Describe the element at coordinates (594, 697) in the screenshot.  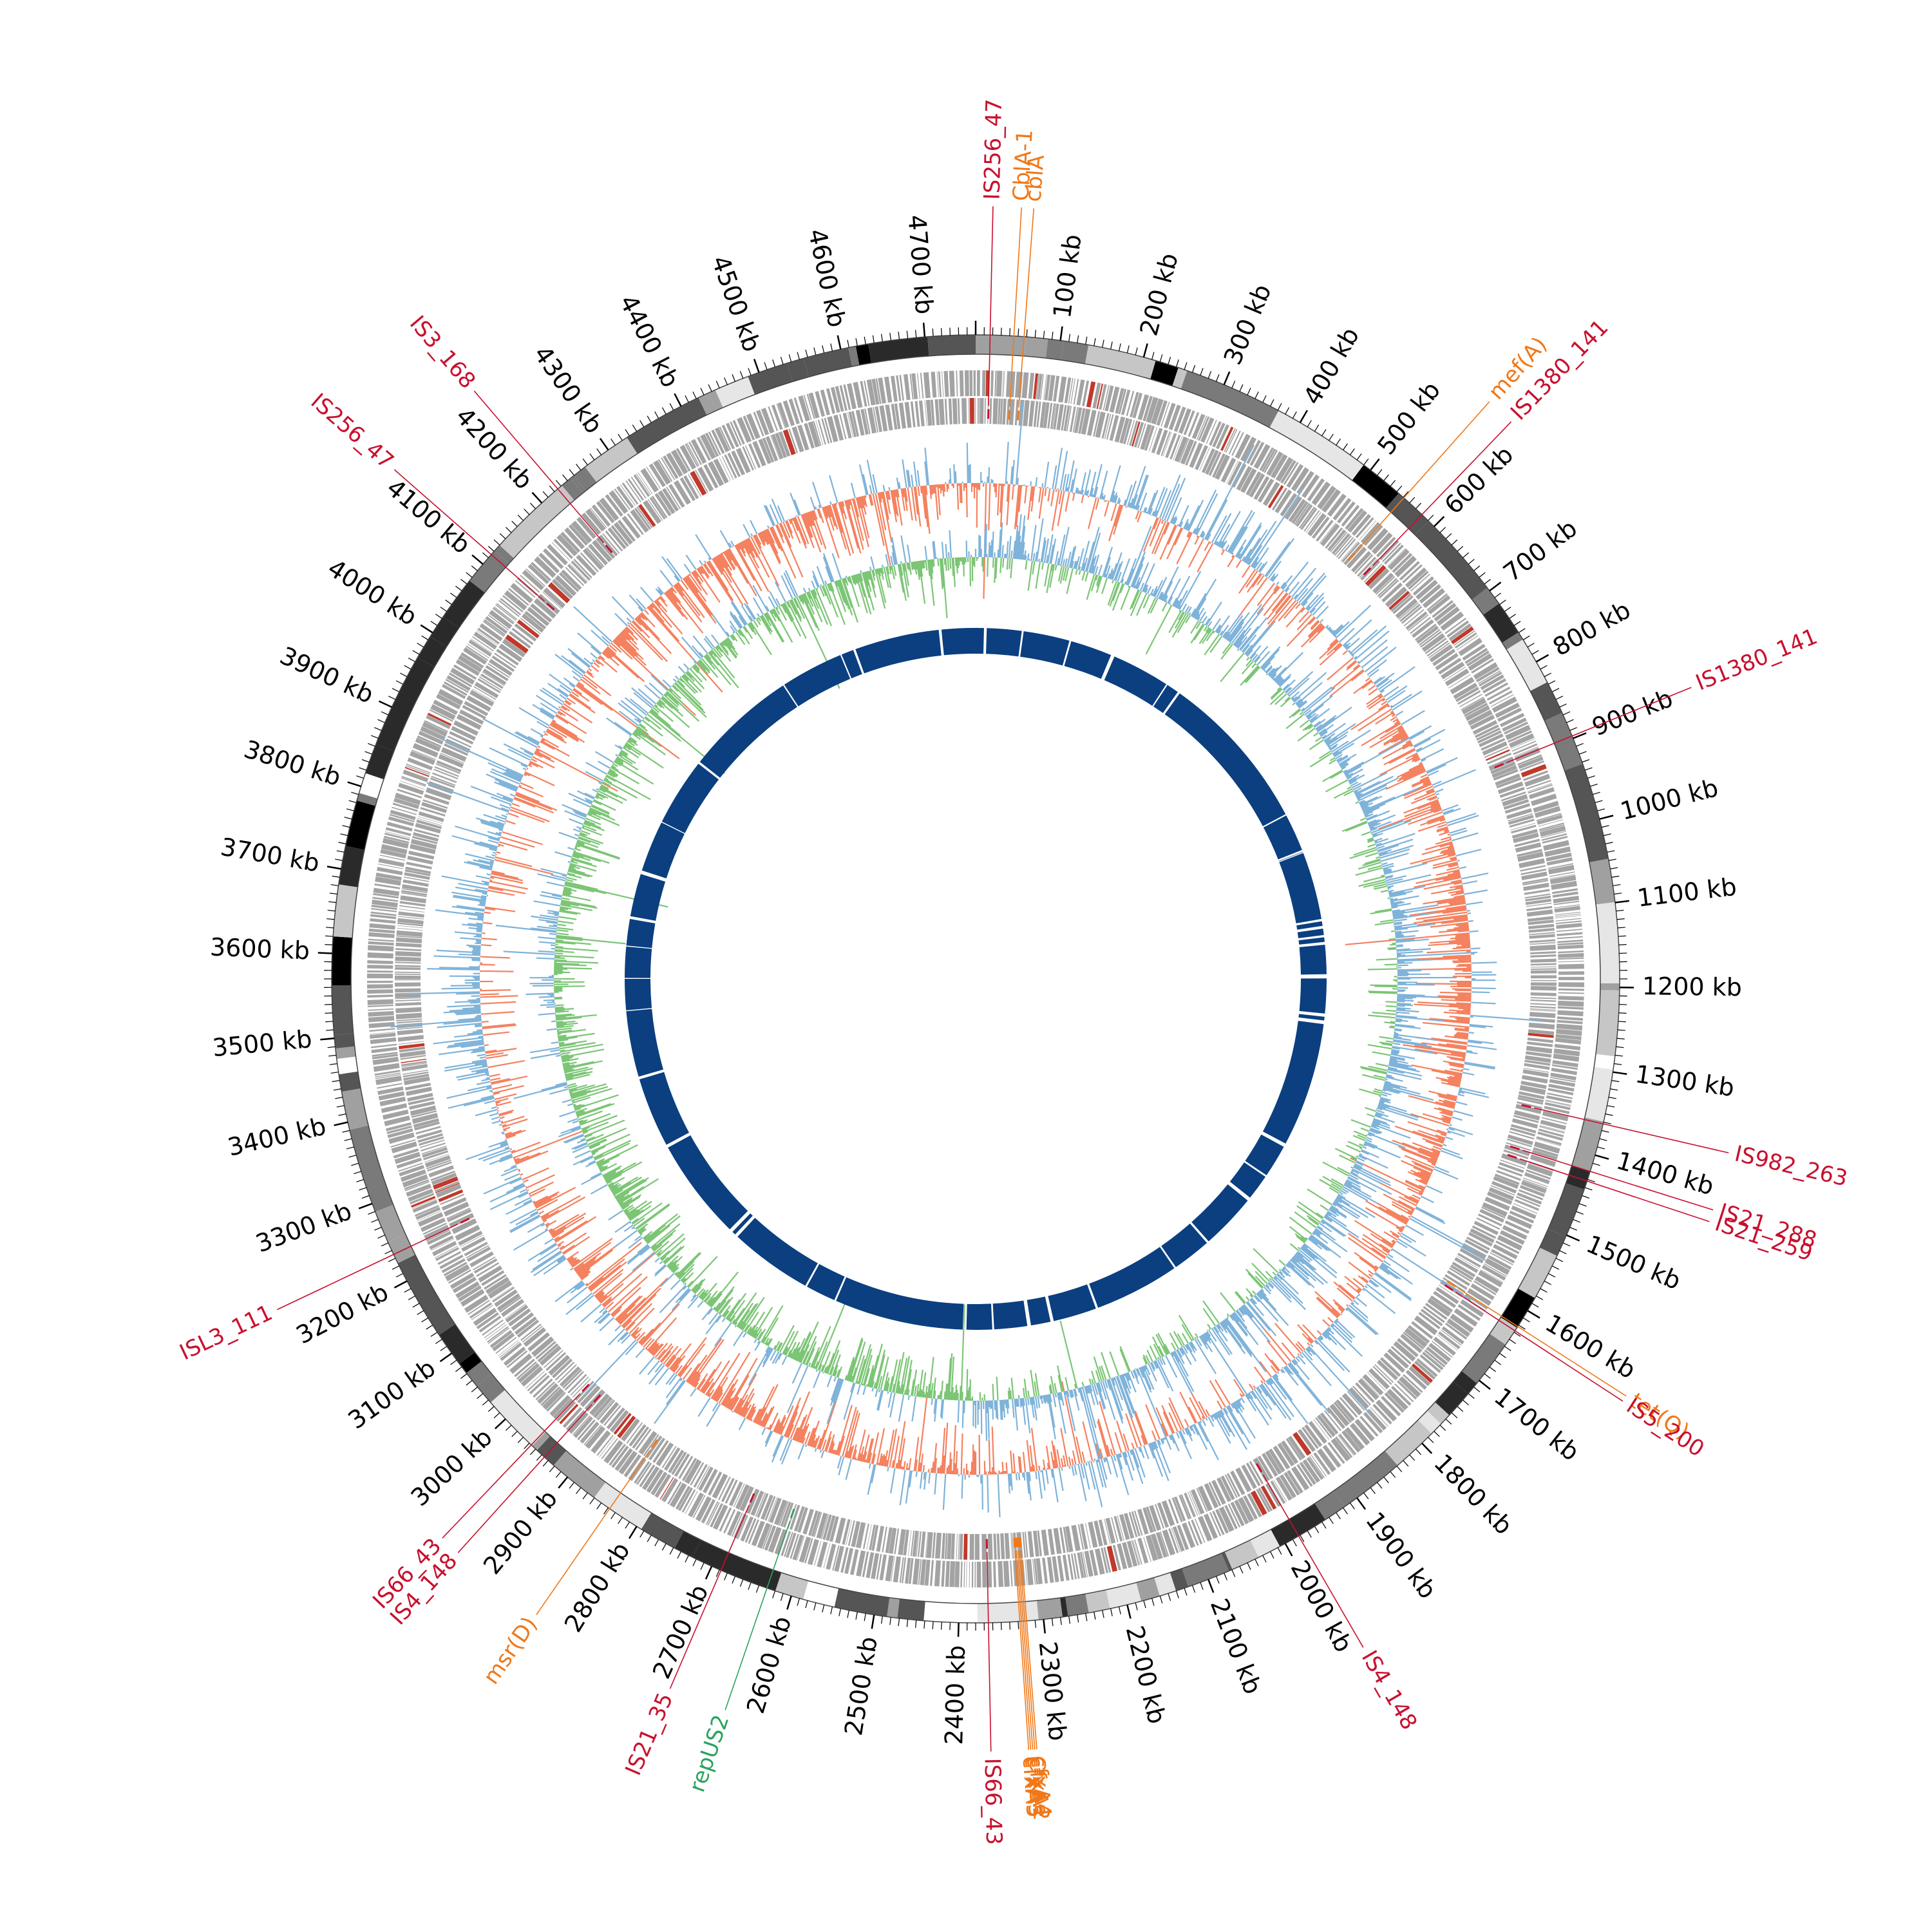
I see `gc-bar-2026` at that location.